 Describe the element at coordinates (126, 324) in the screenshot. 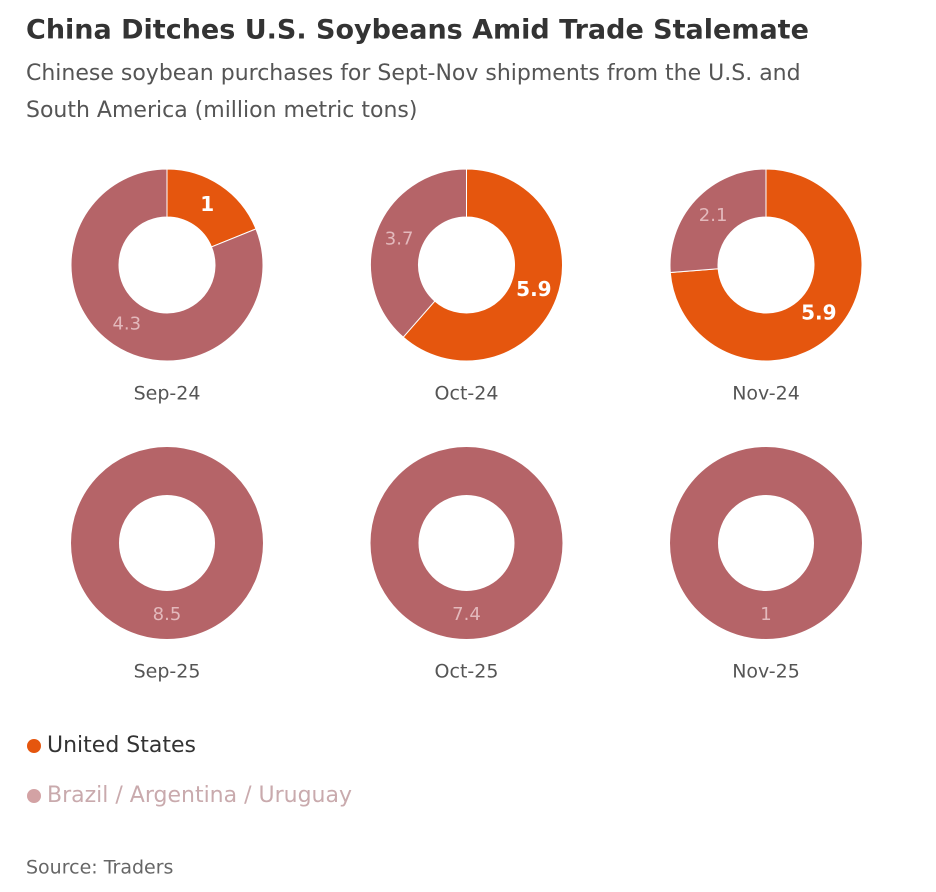

I see `value-label: 4.3` at that location.